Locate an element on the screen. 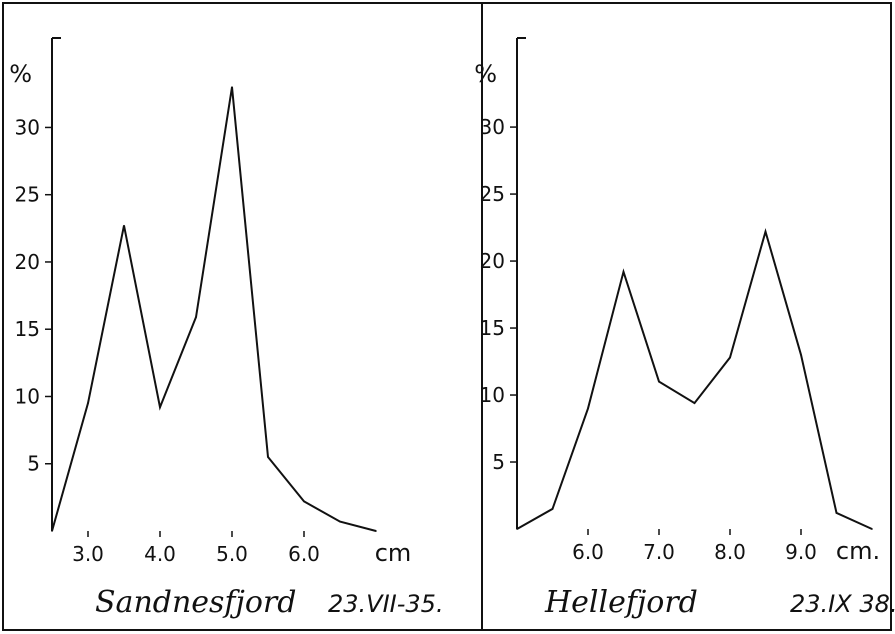 This screenshot has height=634, width=895. x-axis-label: cm. is located at coordinates (858, 551).